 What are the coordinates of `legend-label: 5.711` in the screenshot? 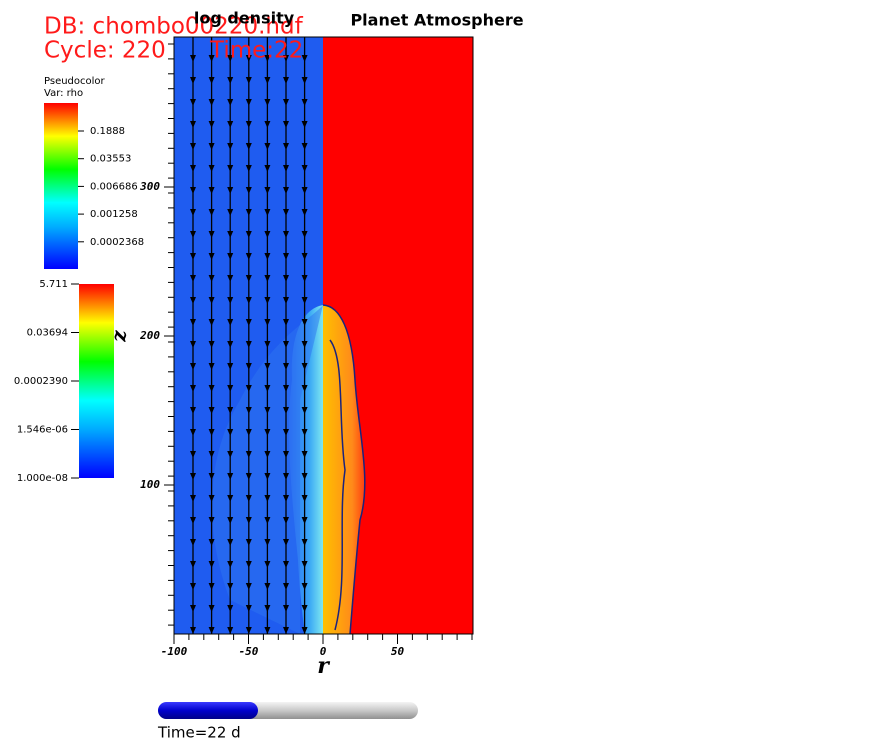 It's located at (53, 284).